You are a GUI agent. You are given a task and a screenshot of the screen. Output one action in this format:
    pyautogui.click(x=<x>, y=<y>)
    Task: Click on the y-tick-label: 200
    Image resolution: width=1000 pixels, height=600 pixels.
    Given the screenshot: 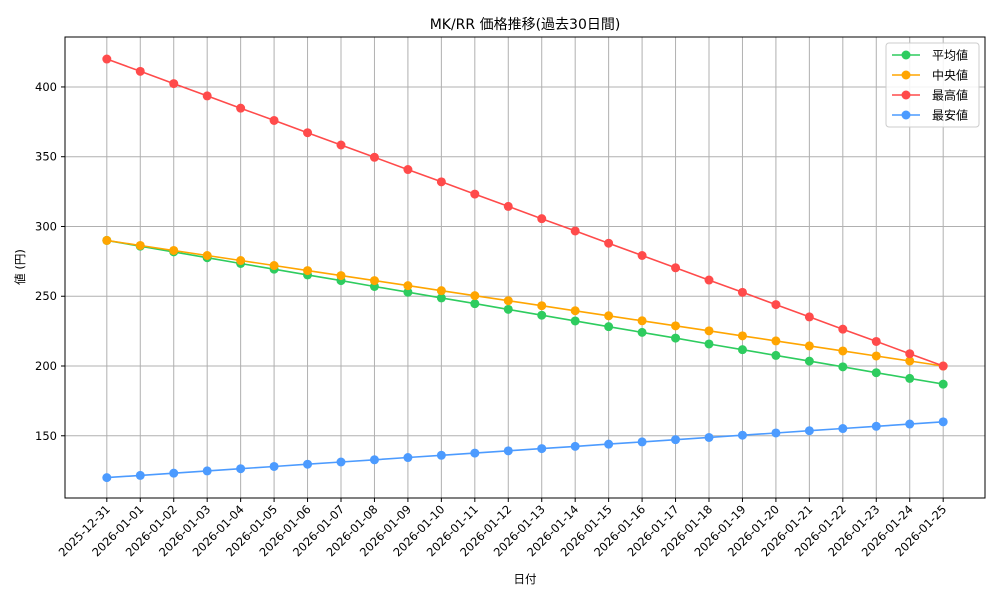 What is the action you would take?
    pyautogui.click(x=46, y=366)
    